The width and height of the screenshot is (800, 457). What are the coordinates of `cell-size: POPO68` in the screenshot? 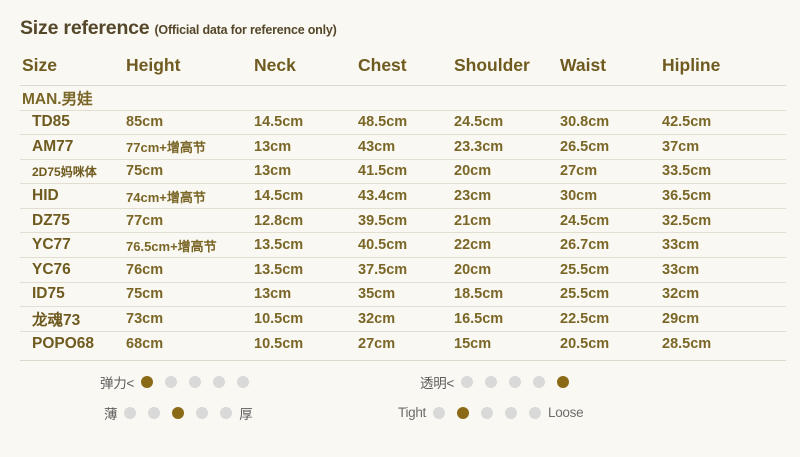 It's located at (72, 343).